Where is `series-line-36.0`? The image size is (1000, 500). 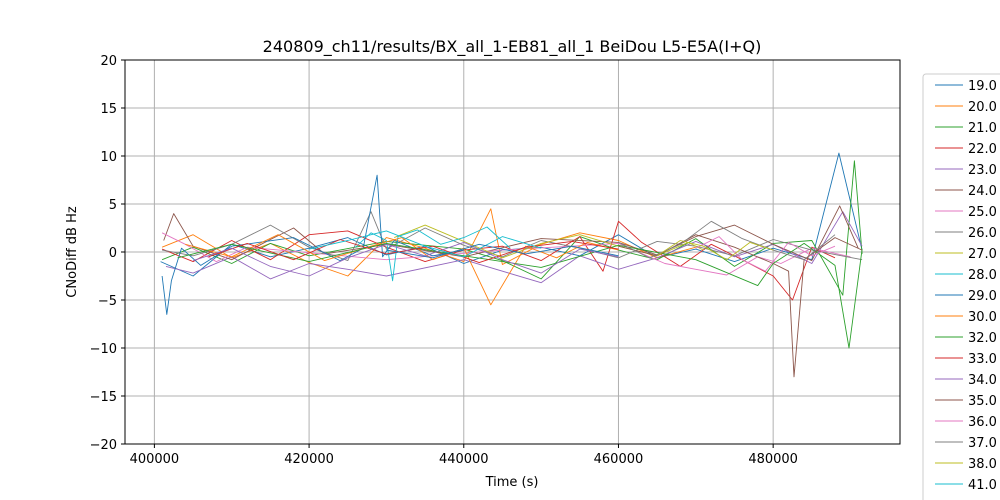 series-line-36.0 is located at coordinates (765, 254).